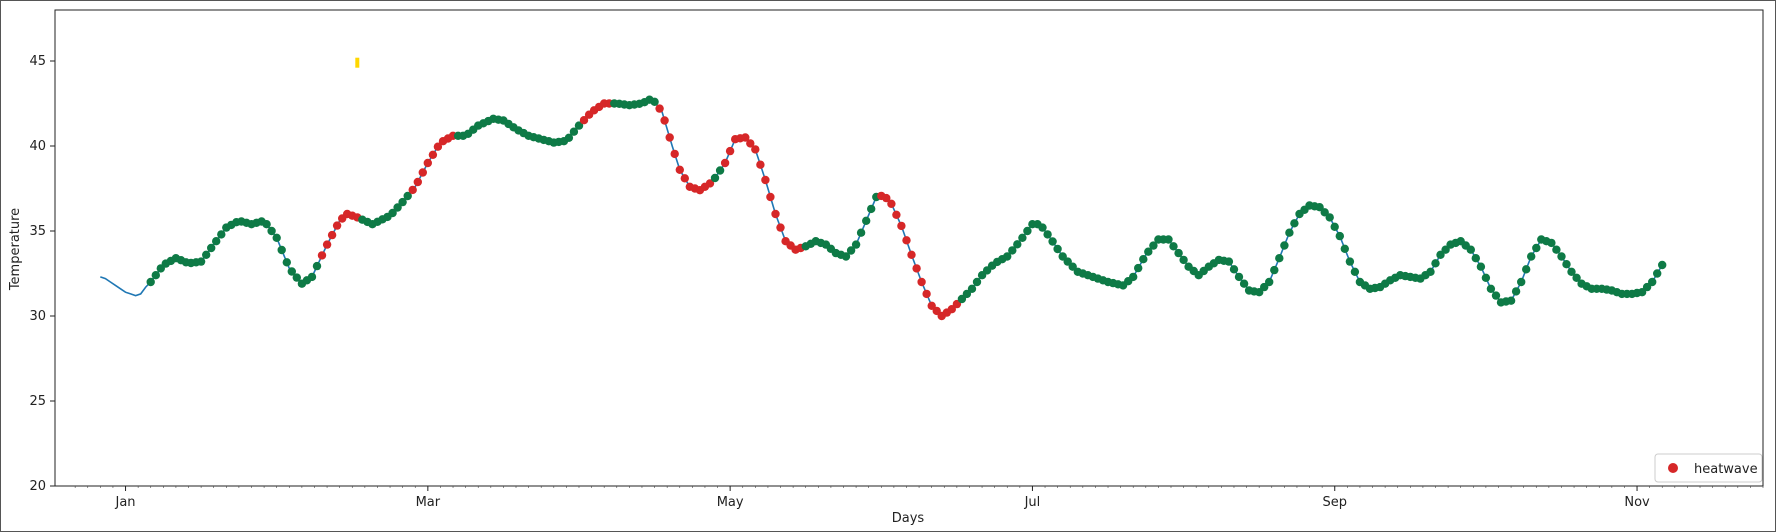 The width and height of the screenshot is (1776, 532). I want to click on y-axis: 20 25 30 35 40 45, so click(42, 274).